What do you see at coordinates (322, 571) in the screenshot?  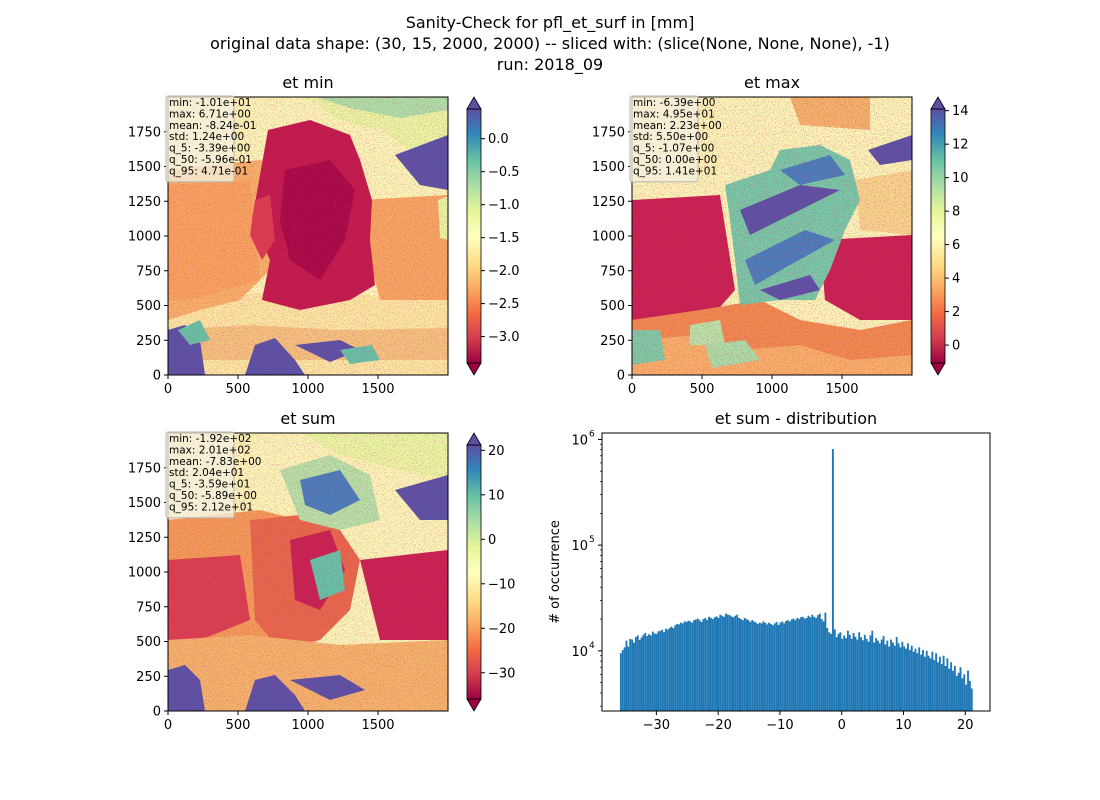 I see `et-sum-panel: et sum 0 500 1000 1500 0` at bounding box center [322, 571].